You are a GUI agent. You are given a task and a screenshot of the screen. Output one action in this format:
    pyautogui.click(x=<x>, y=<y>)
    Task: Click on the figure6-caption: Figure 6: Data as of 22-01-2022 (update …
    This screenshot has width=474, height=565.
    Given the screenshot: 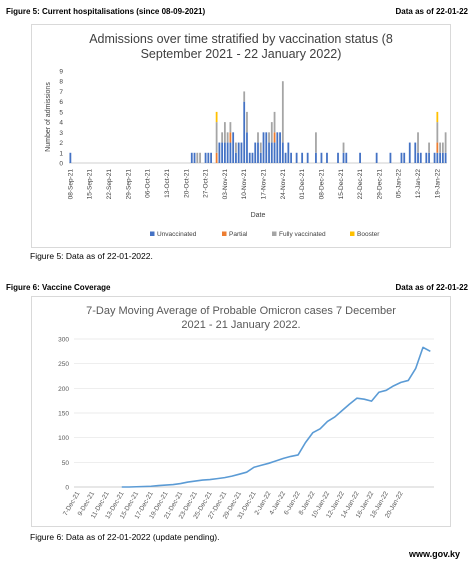 What is the action you would take?
    pyautogui.click(x=125, y=537)
    